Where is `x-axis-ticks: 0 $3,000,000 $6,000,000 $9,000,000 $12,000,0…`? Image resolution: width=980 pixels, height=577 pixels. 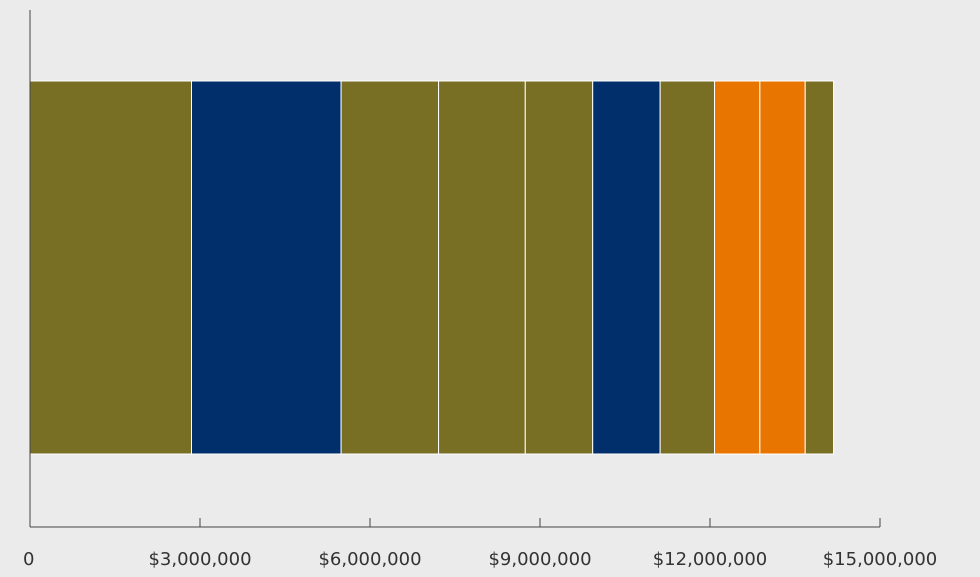
x-axis-ticks: 0 $3,000,000 $6,000,000 $9,000,000 $12,000,0… is located at coordinates (480, 544).